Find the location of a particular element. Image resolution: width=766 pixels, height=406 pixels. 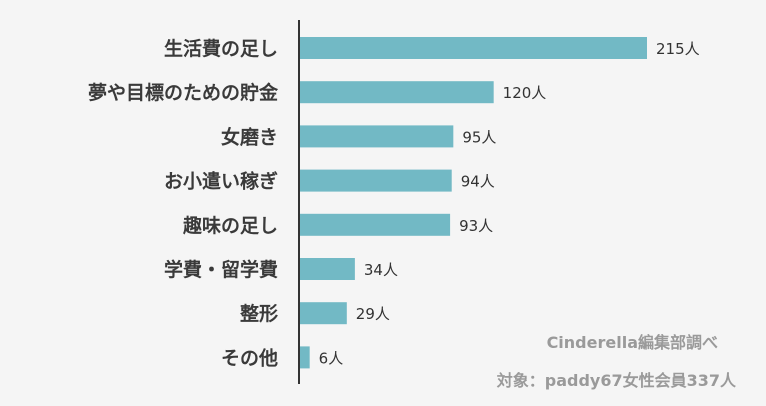

category-label-4: 趣味の足し is located at coordinates (230, 225).